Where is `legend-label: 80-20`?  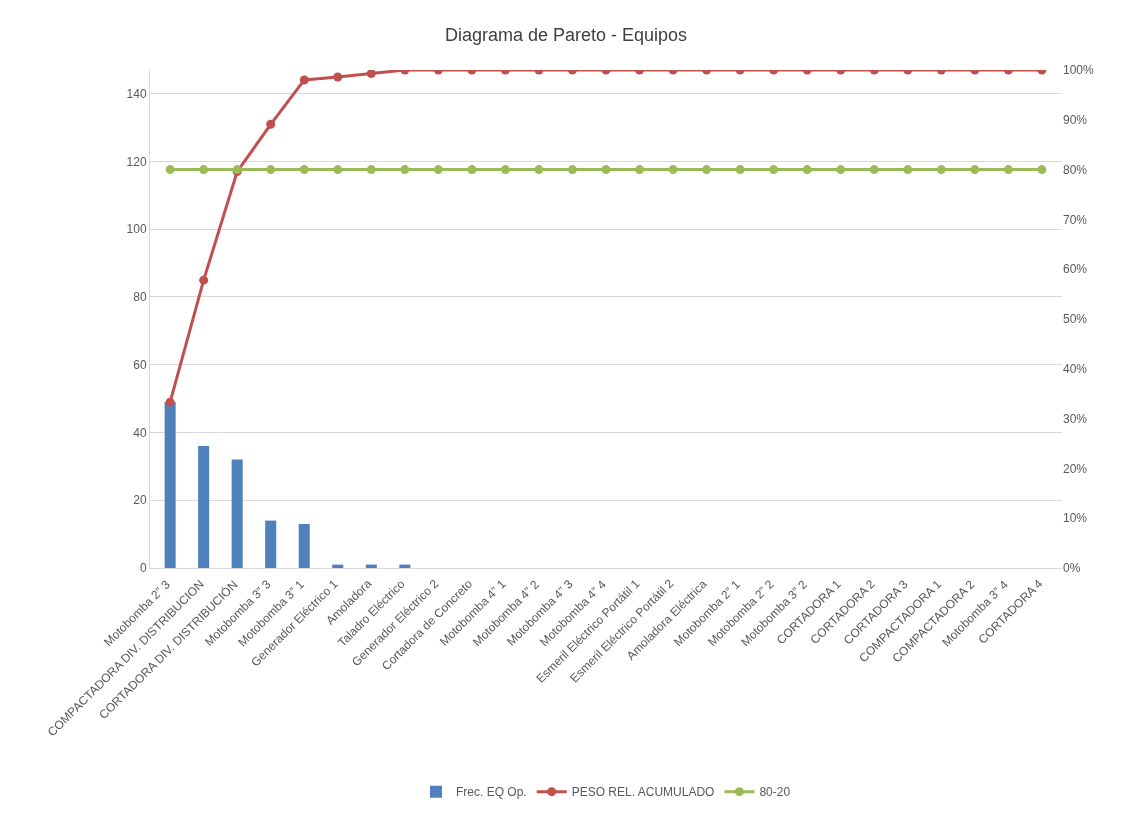 legend-label: 80-20 is located at coordinates (775, 792).